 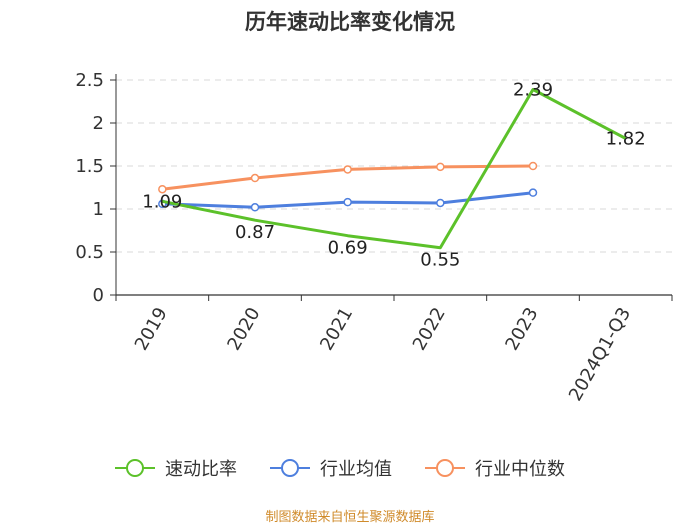 I want to click on x-tick-label: 2021, so click(x=336, y=329).